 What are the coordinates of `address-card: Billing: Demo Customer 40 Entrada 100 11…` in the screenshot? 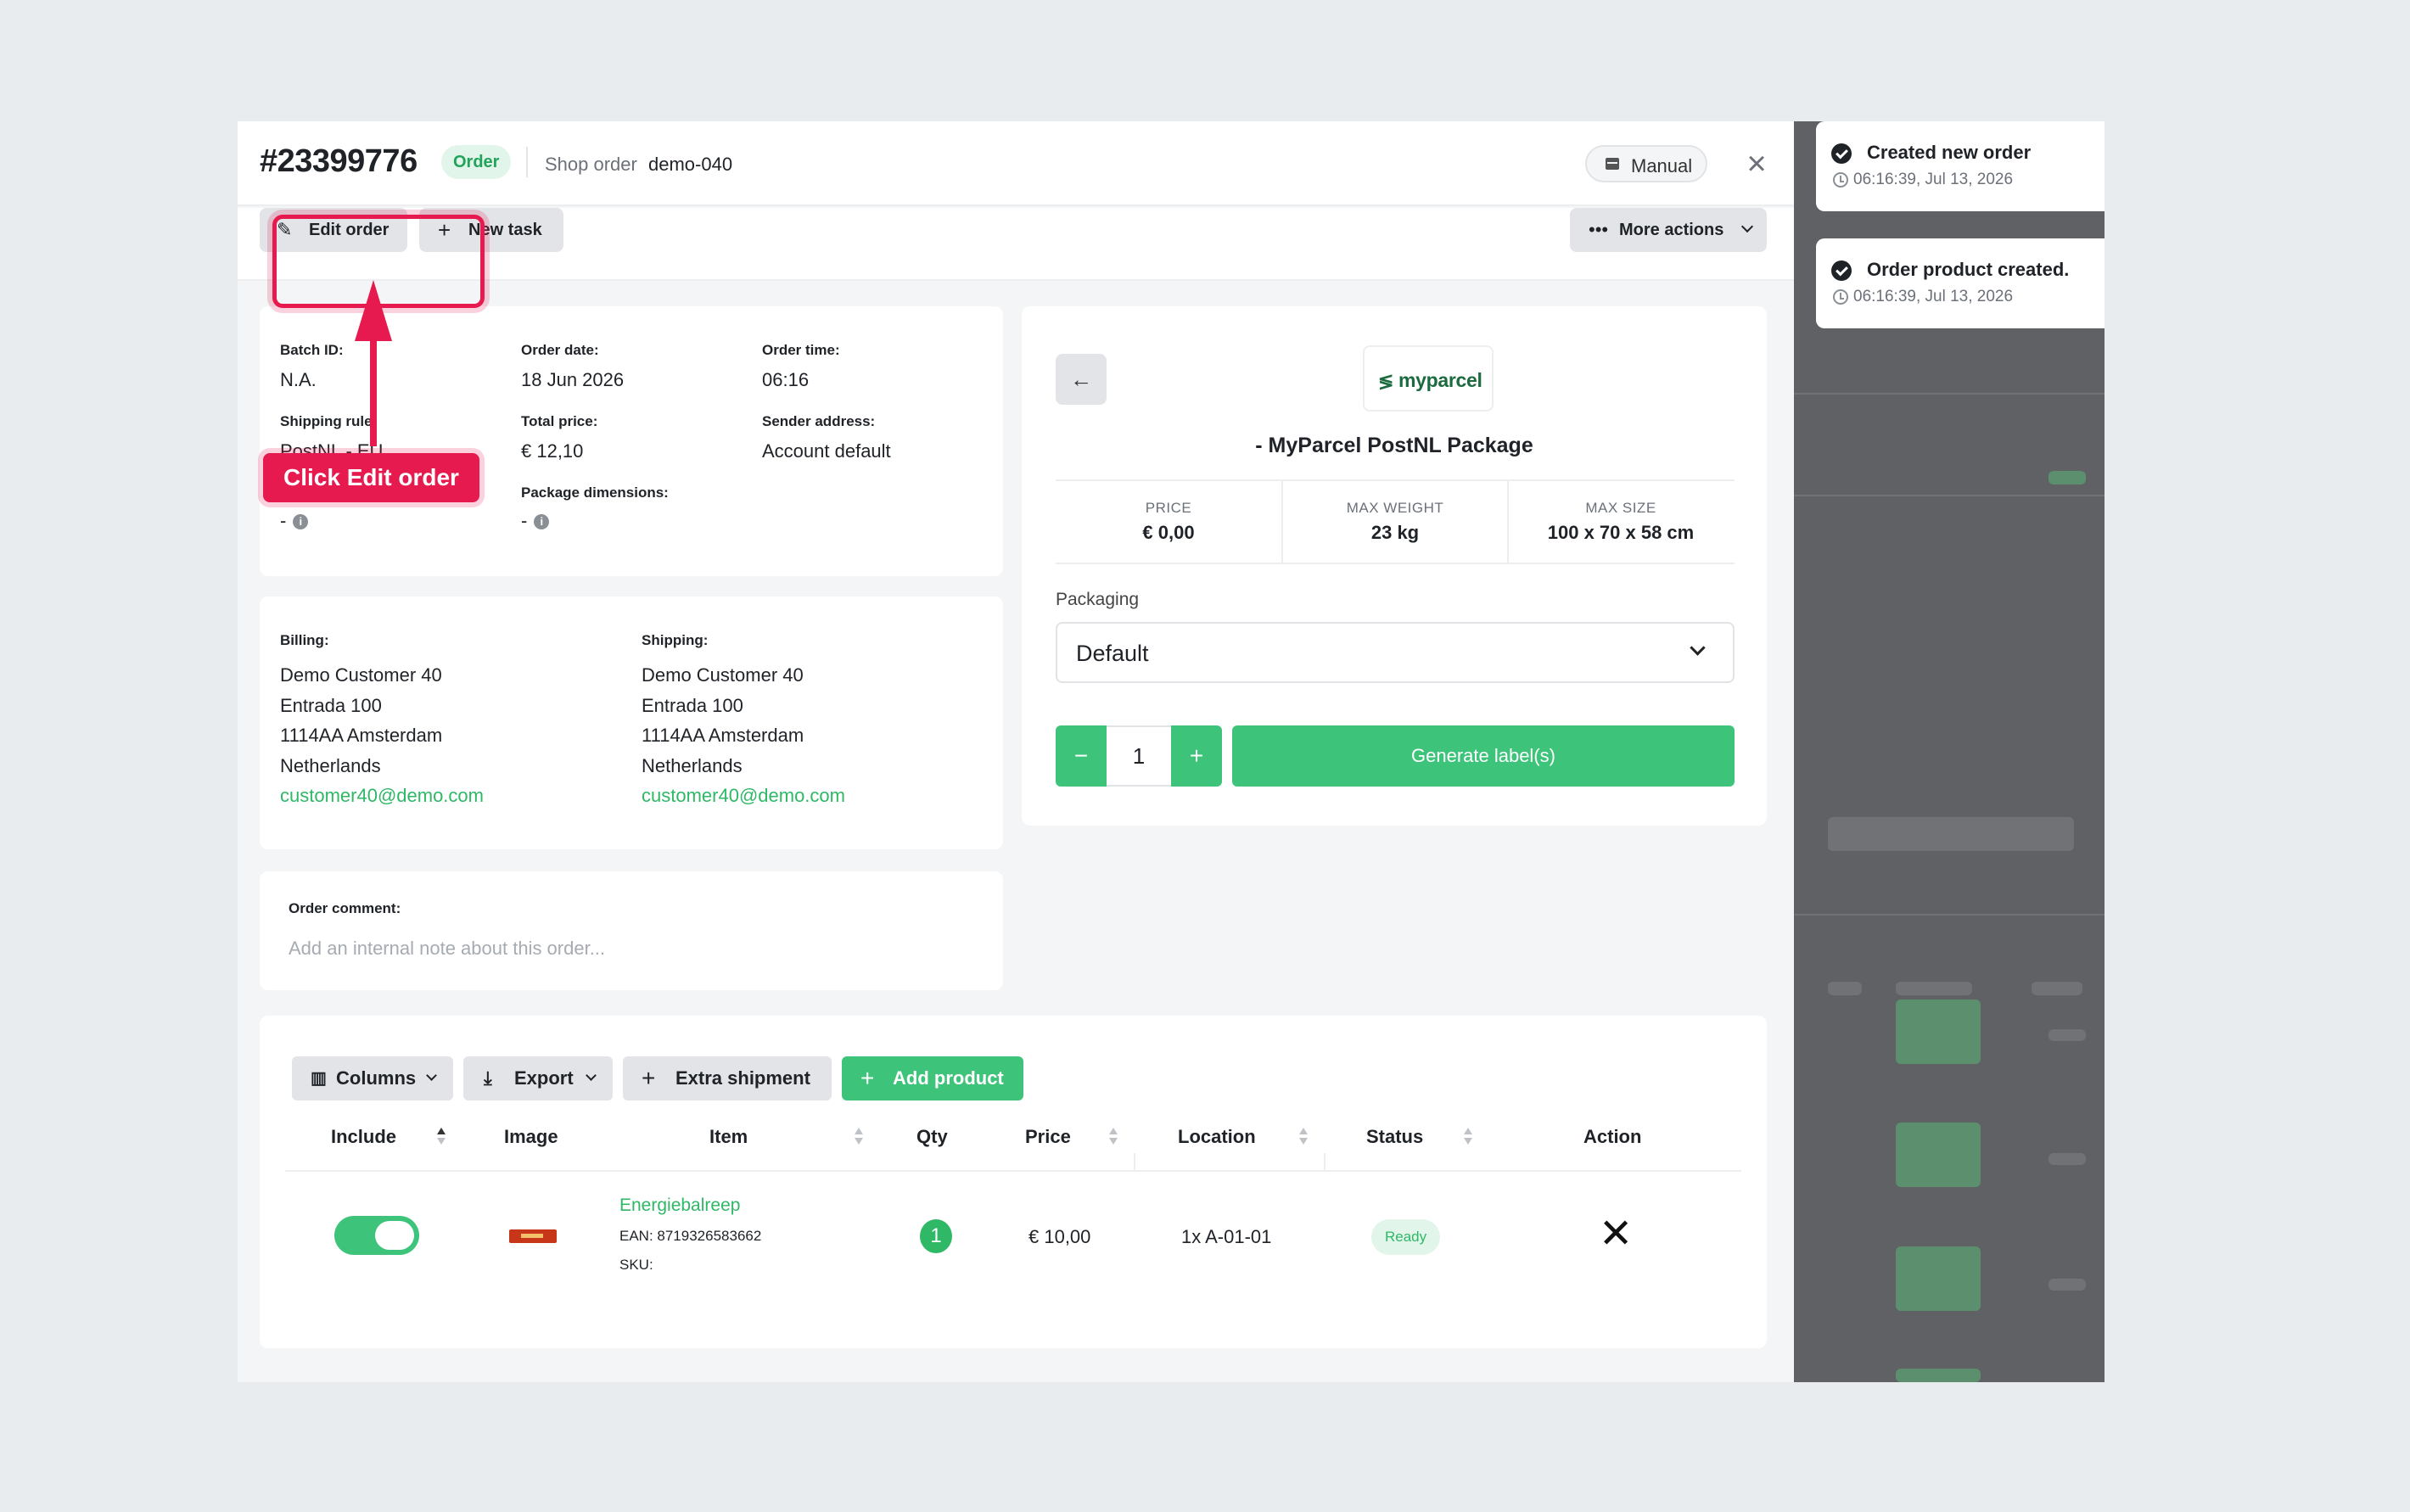 It's located at (631, 722).